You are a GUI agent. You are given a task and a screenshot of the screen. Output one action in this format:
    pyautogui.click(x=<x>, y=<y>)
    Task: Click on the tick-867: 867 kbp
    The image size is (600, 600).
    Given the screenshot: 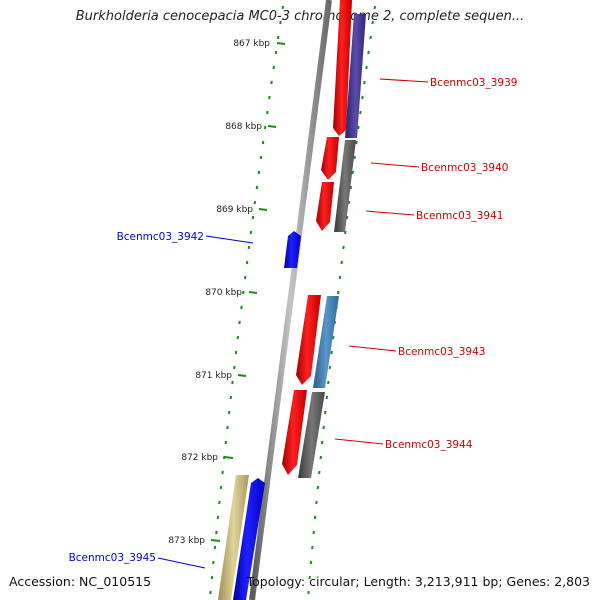 What is the action you would take?
    pyautogui.click(x=259, y=44)
    